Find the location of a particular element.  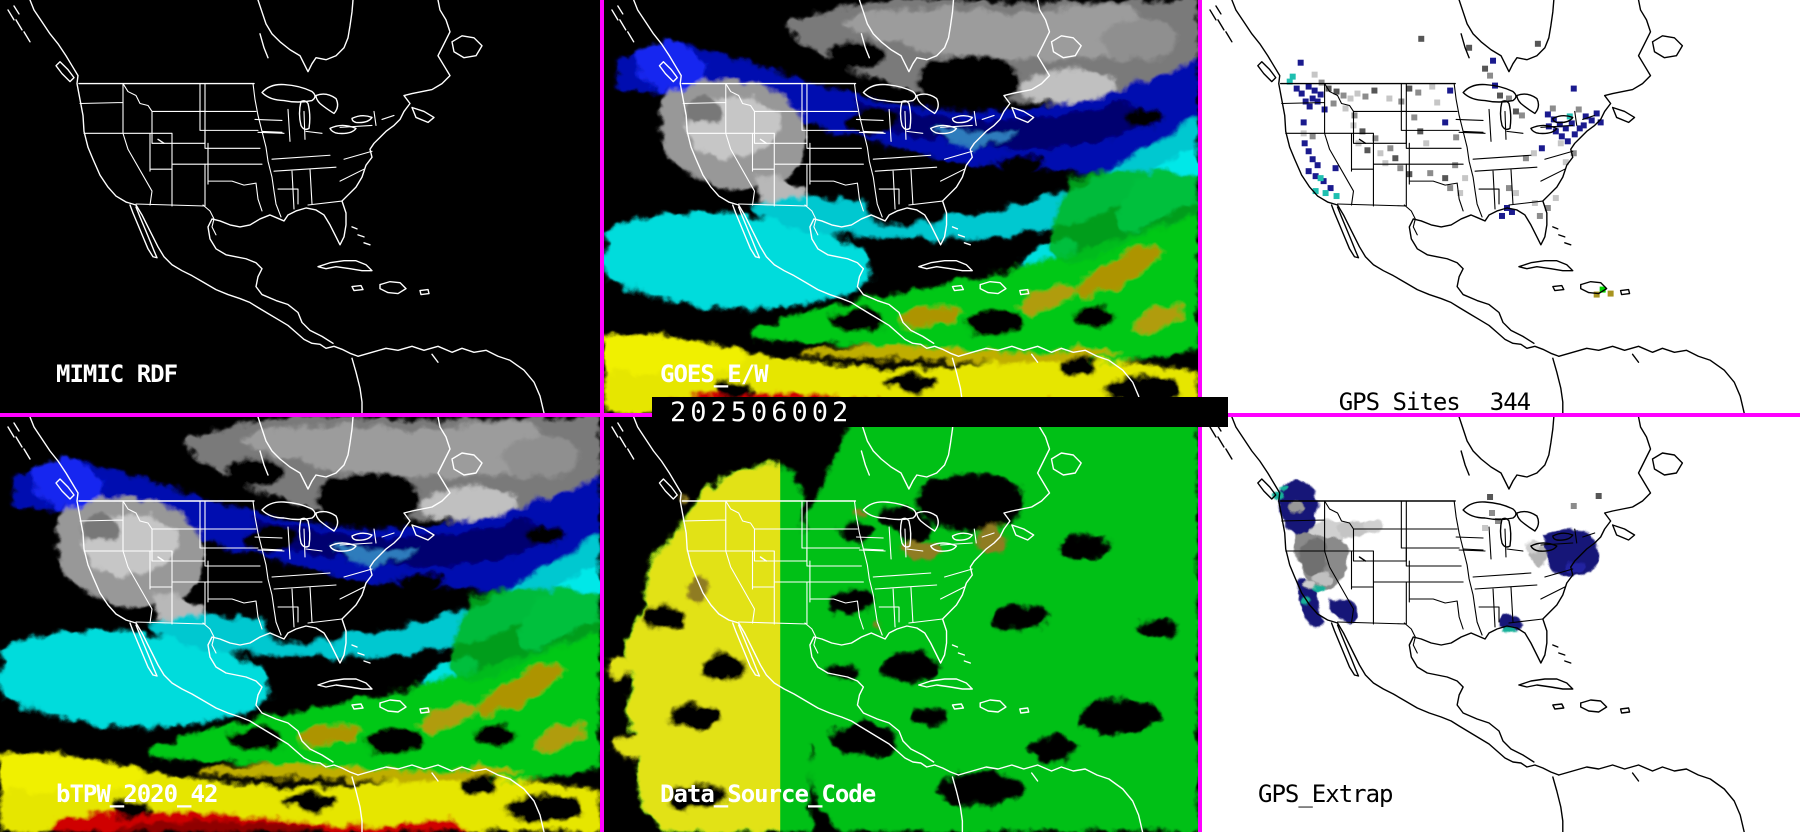

timestamp-strip: 202506002 is located at coordinates (940, 412).